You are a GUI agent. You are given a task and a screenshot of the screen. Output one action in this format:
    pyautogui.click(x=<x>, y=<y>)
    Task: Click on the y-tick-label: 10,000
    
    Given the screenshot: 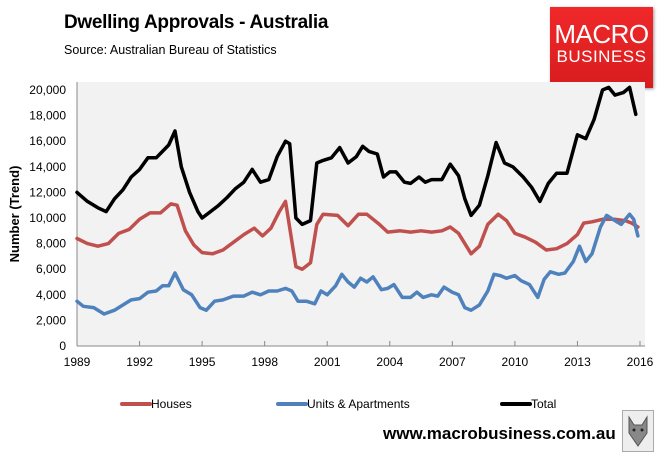 What is the action you would take?
    pyautogui.click(x=47, y=218)
    